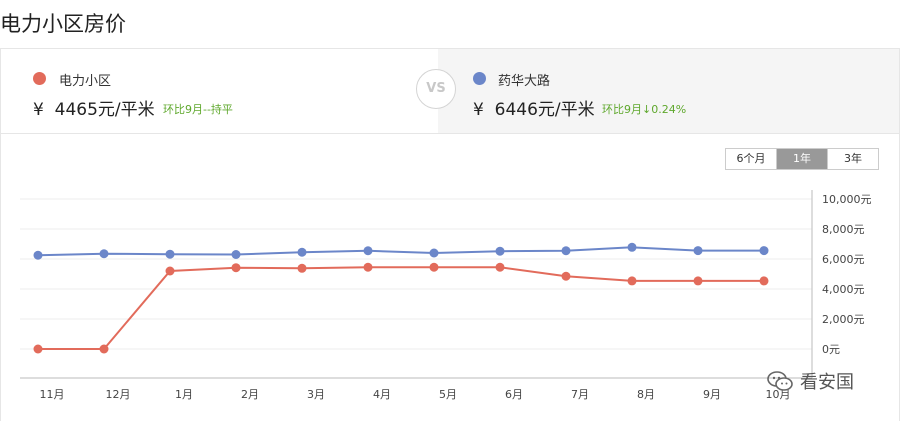 Image resolution: width=904 pixels, height=421 pixels. What do you see at coordinates (646, 394) in the screenshot?
I see `x-tick-label: 8月` at bounding box center [646, 394].